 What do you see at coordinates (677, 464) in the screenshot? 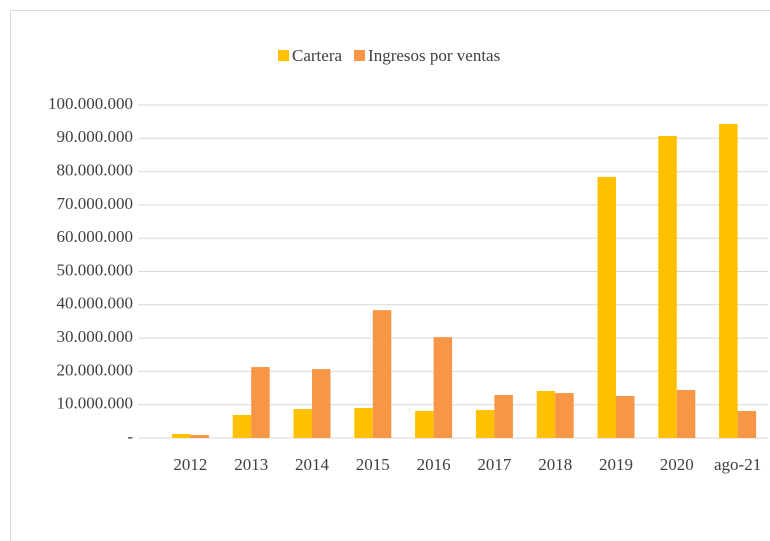
I see `x-tick-label: 2020` at bounding box center [677, 464].